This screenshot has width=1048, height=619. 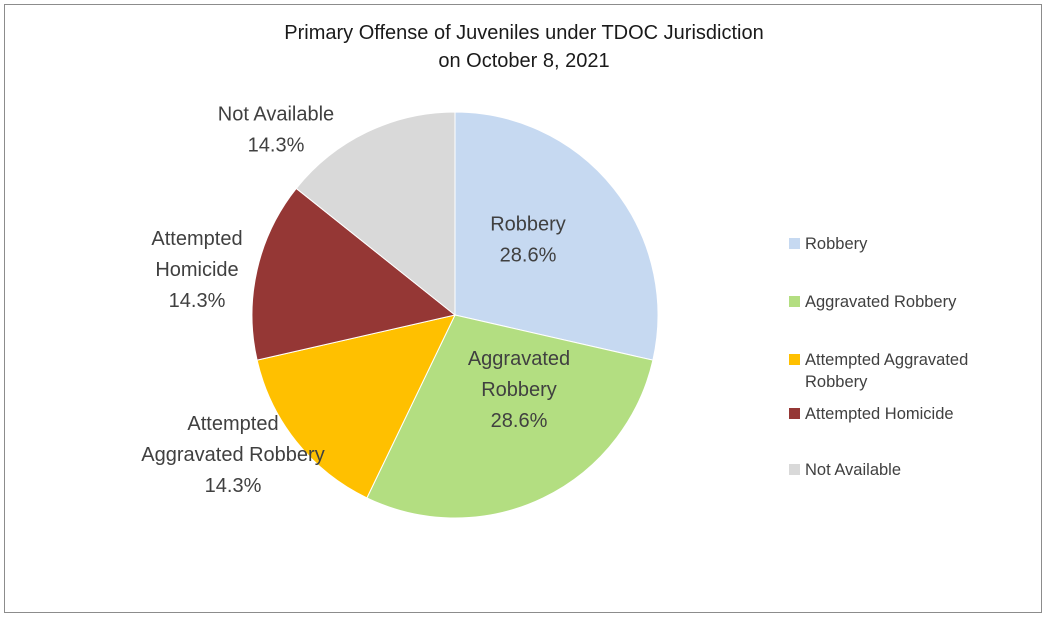 What do you see at coordinates (232, 455) in the screenshot?
I see `data-label-attempted-aggravated-robbery: Attempted Aggravated Robbery 14.3%` at bounding box center [232, 455].